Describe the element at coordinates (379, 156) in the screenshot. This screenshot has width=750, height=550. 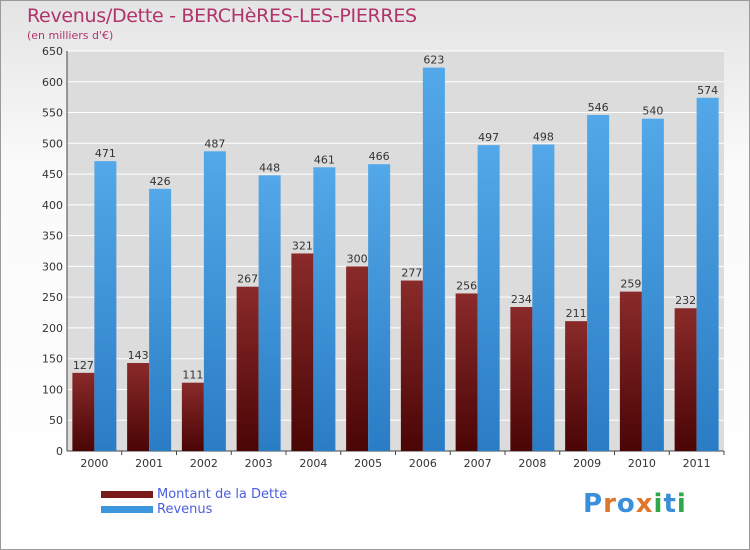
I see `data-label-revenus: 466` at that location.